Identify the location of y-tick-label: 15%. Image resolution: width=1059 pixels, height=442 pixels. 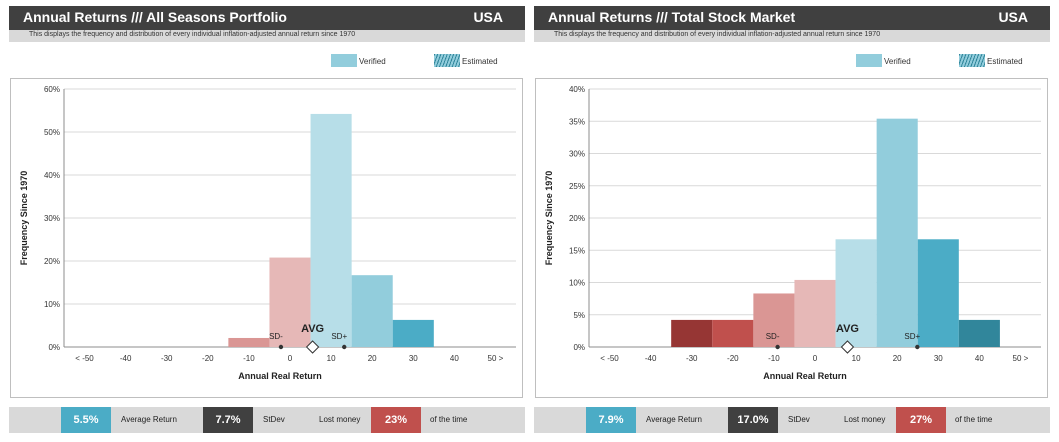
(577, 250).